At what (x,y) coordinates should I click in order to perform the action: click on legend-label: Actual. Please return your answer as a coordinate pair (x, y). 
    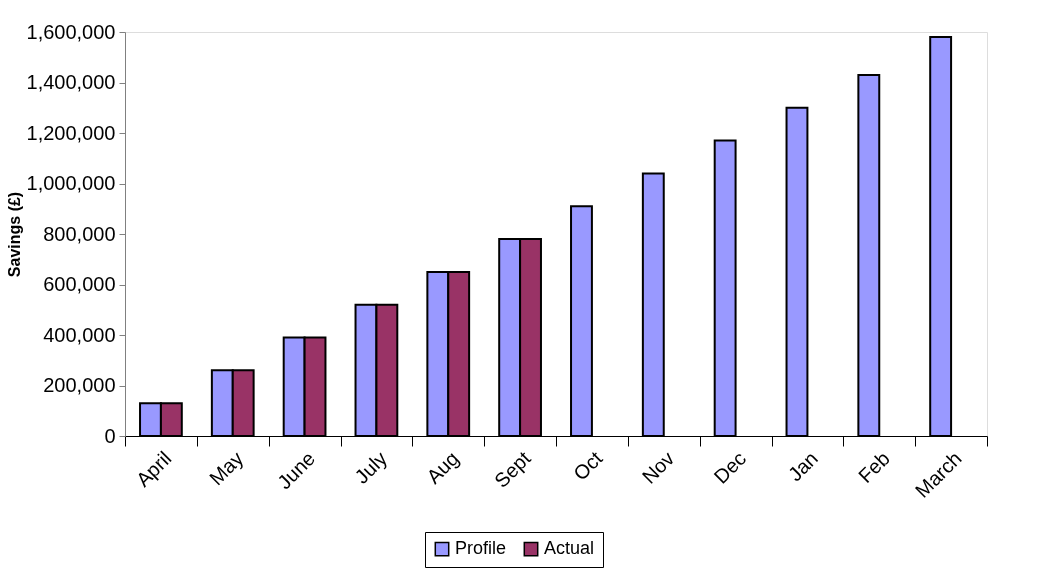
    Looking at the image, I should click on (569, 548).